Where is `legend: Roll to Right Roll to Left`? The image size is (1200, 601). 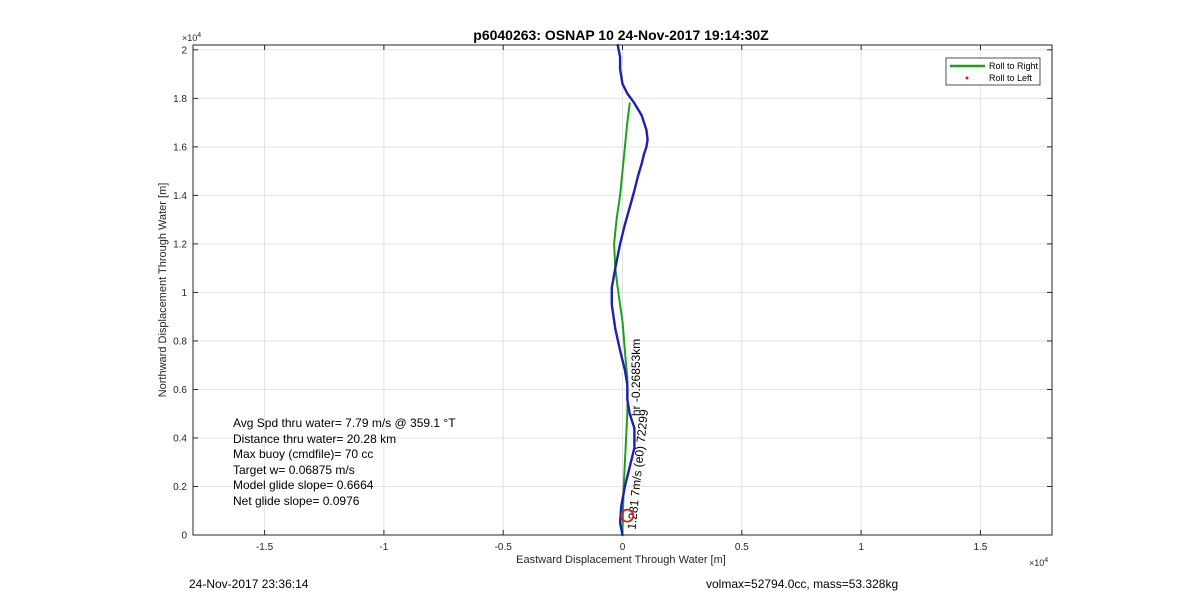
legend: Roll to Right Roll to Left is located at coordinates (993, 71).